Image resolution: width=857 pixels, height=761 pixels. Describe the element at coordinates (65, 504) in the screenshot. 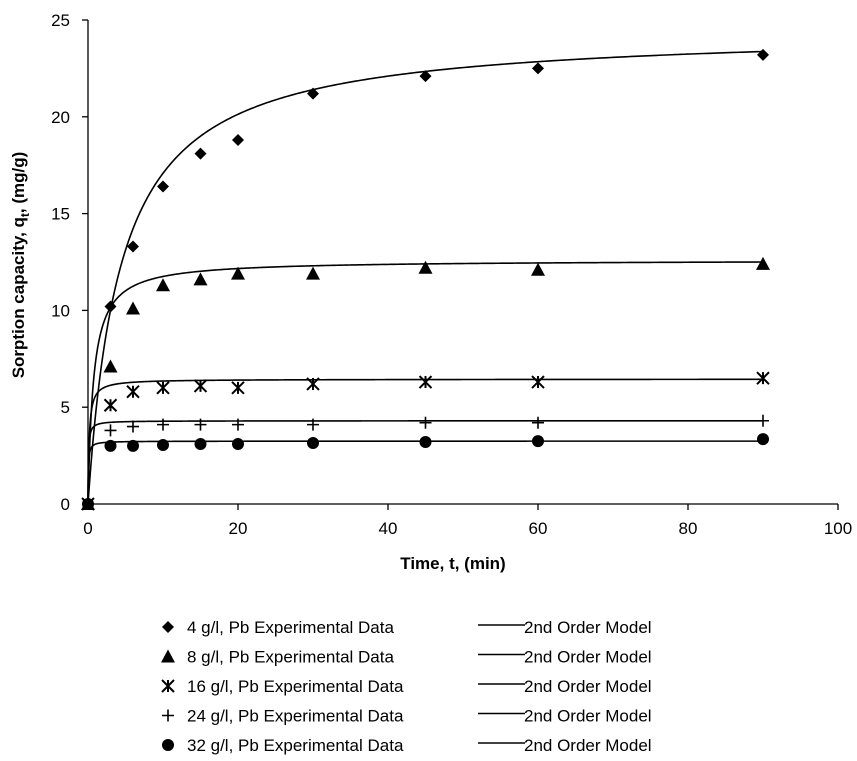

I see `y-tick-label: 0` at that location.